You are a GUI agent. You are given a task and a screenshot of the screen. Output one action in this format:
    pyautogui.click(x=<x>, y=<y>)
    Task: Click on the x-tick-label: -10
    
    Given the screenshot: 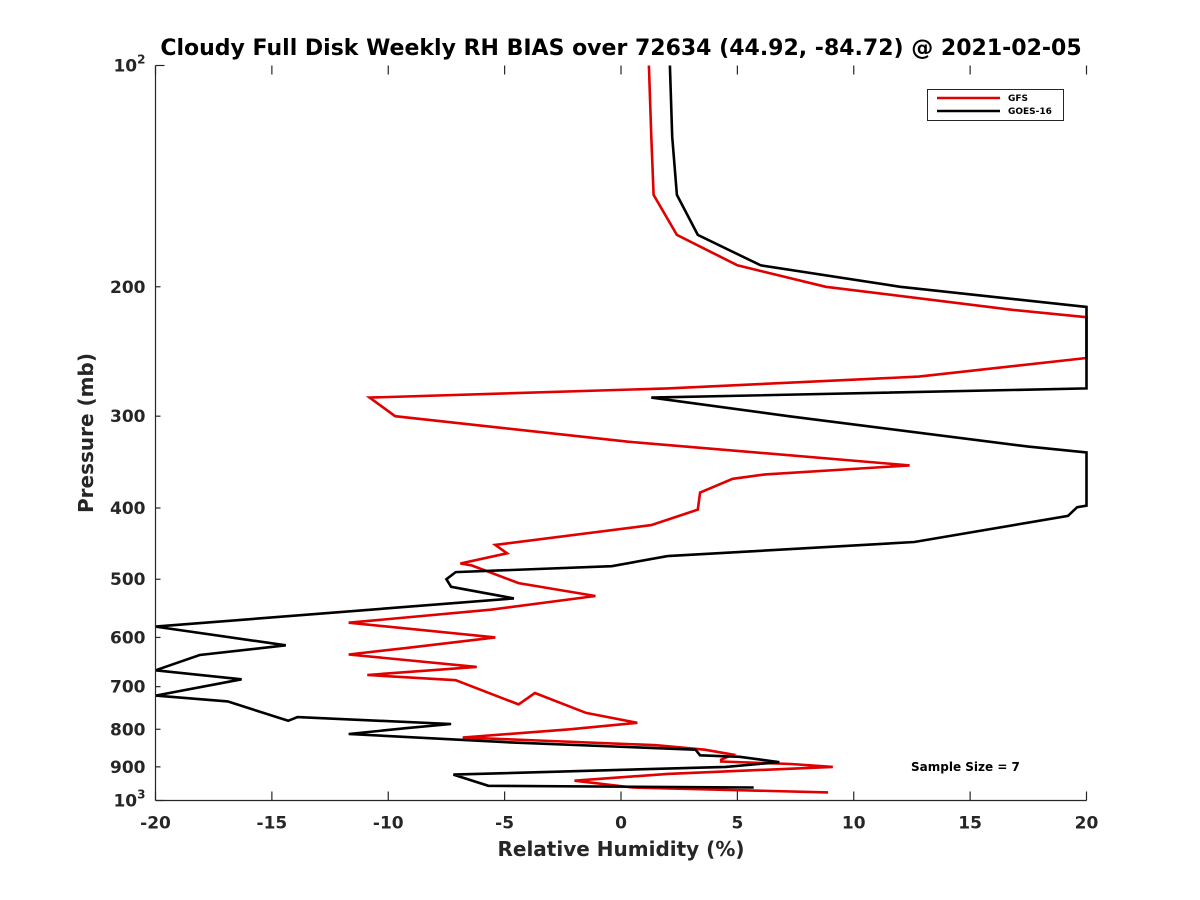 What is the action you would take?
    pyautogui.click(x=388, y=824)
    